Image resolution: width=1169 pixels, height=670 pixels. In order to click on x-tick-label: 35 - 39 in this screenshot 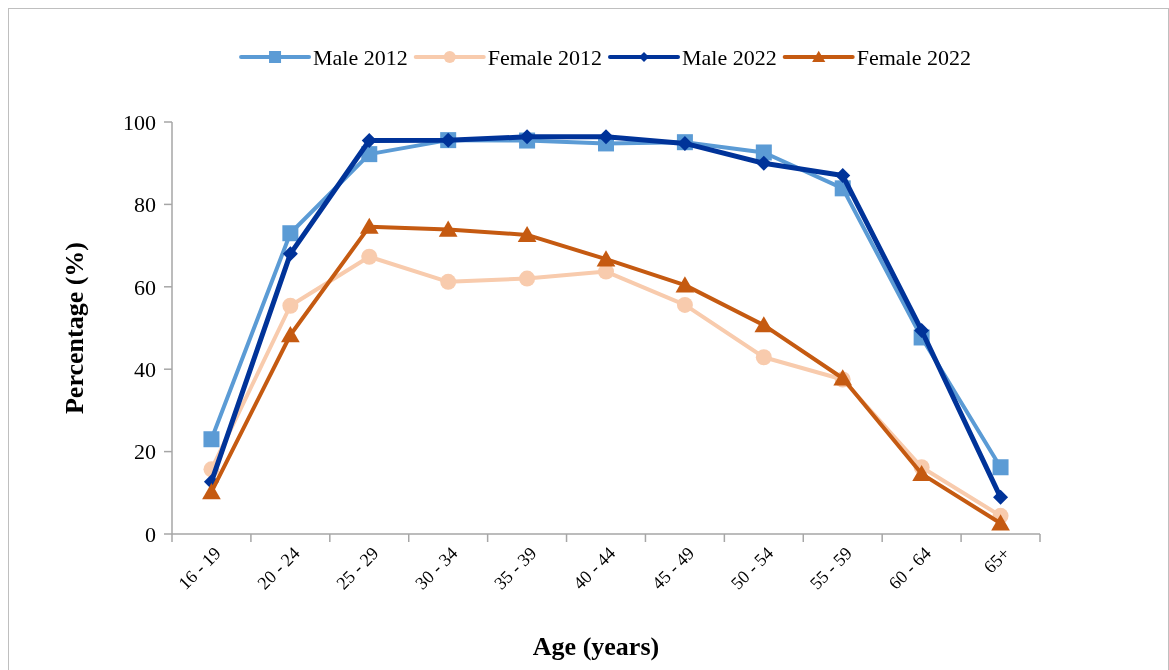, I will do `click(515, 568)`.